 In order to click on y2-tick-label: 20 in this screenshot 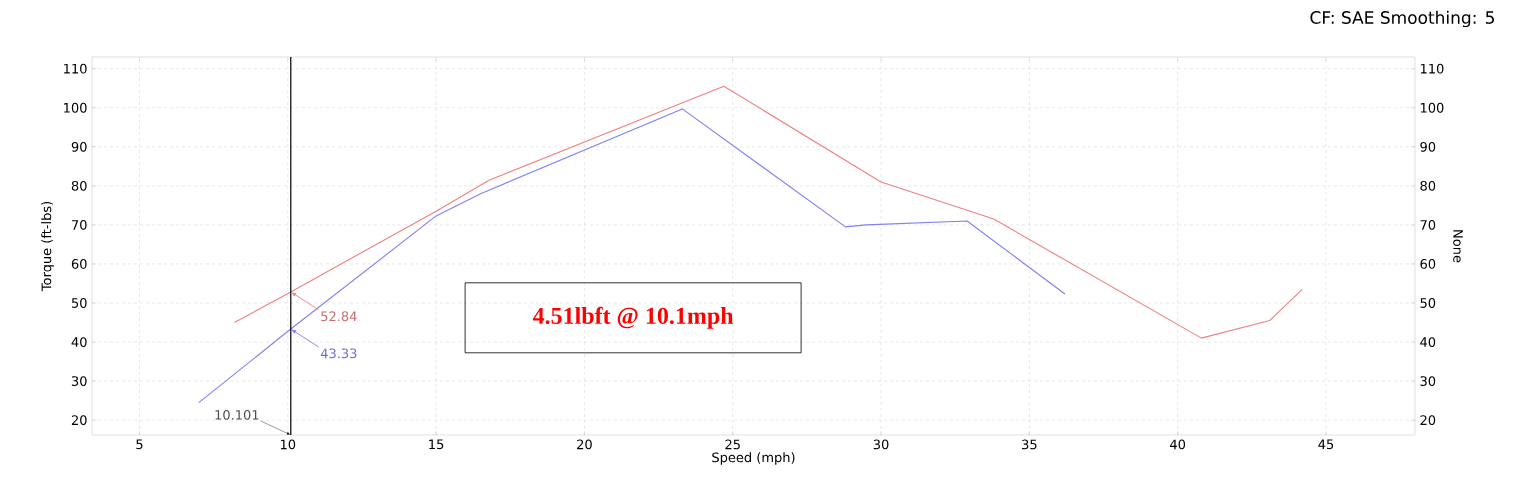, I will do `click(1428, 420)`.